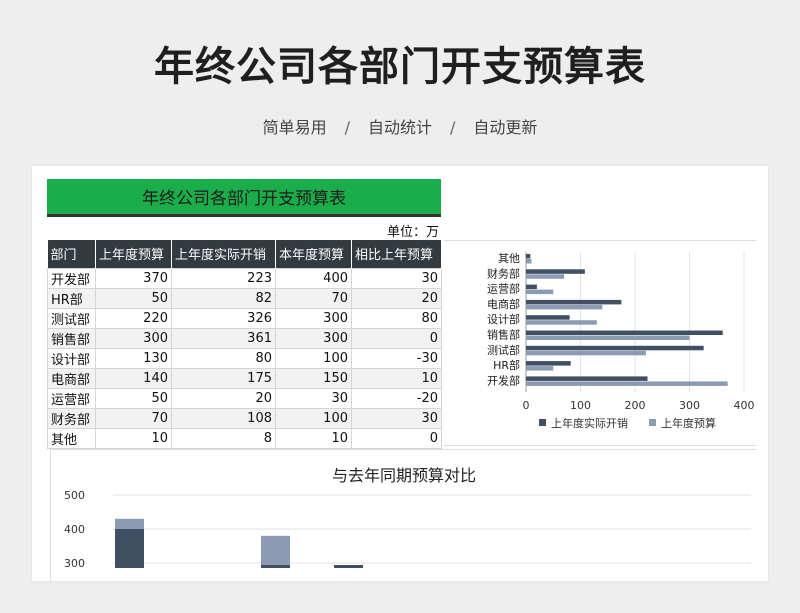 The image size is (800, 613). I want to click on table-row: 财务部 70 108 100 30, so click(244, 418).